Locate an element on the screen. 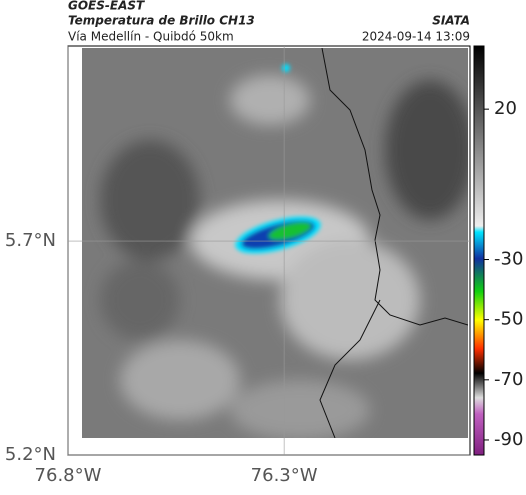 The image size is (526, 495). y-tick-label: 5.2°N is located at coordinates (30, 454).